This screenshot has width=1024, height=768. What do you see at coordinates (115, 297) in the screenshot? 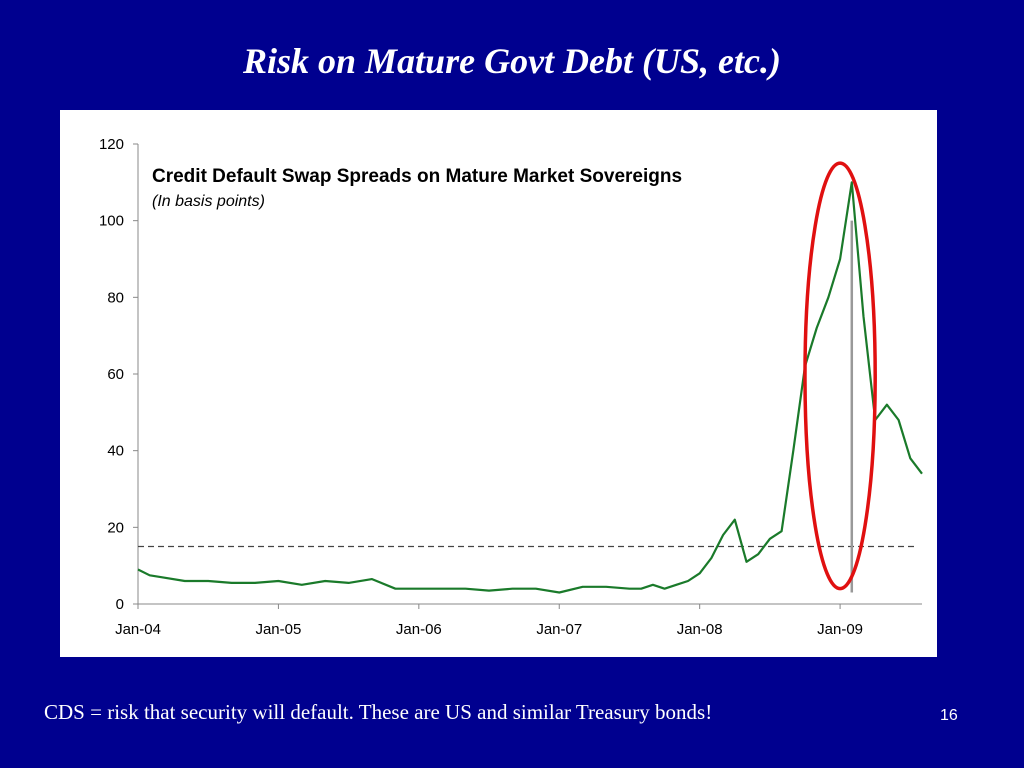
I see `y-tick-label: 80` at bounding box center [115, 297].